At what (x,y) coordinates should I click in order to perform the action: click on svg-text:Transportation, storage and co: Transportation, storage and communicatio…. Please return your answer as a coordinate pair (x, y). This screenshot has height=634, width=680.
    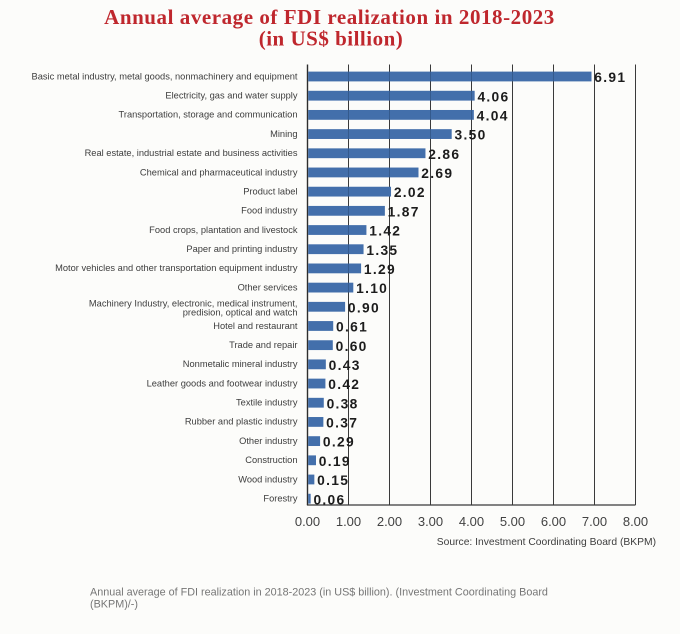
    Looking at the image, I should click on (208, 115).